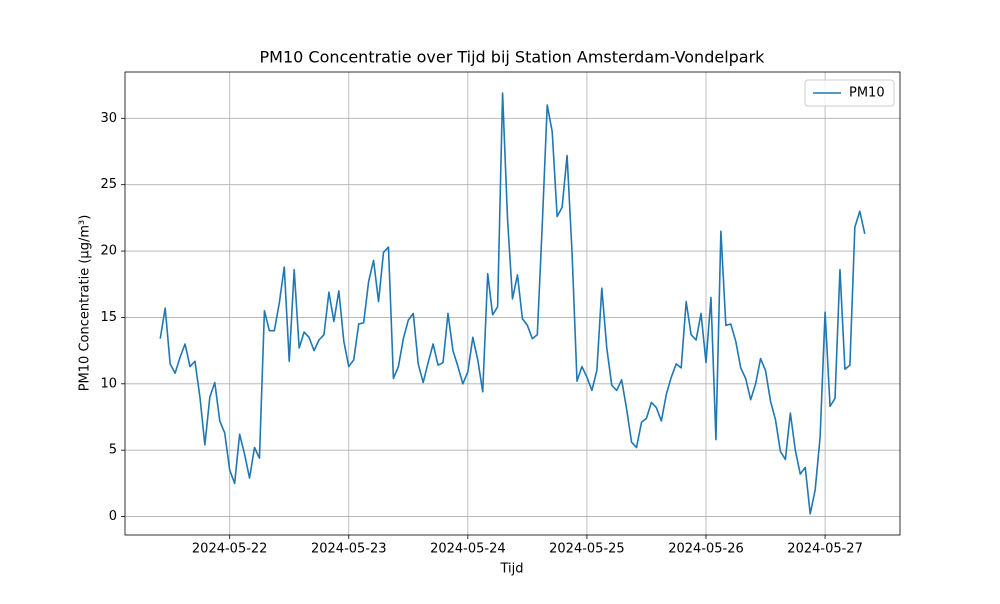 The width and height of the screenshot is (1000, 604). What do you see at coordinates (706, 549) in the screenshot?
I see `x-tick-label: 2024-05-26` at bounding box center [706, 549].